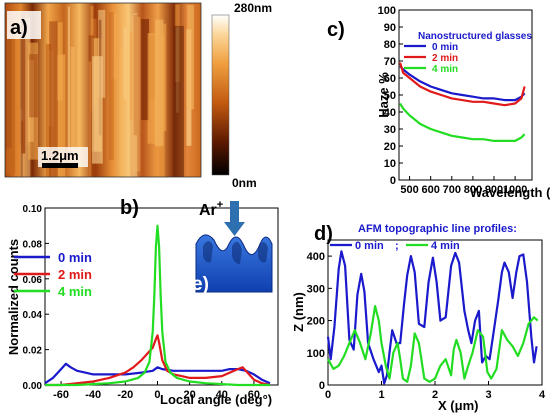  What do you see at coordinates (244, 183) in the screenshot?
I see `colorbar-min-label: 0nm` at bounding box center [244, 183].